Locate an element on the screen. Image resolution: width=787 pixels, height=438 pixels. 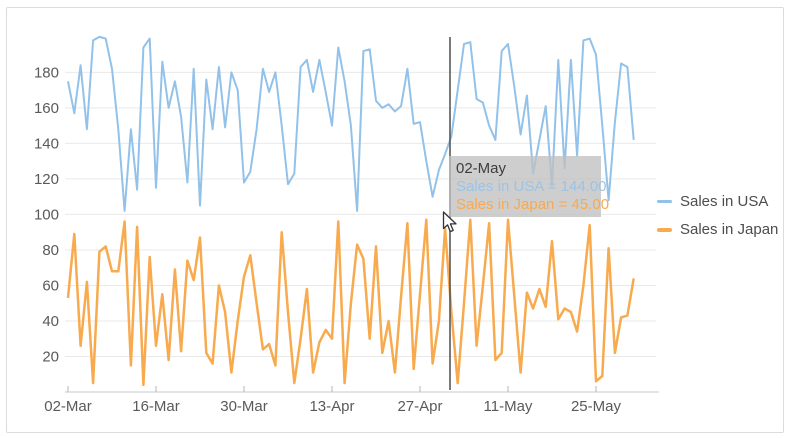
y-axis-label: 160 is located at coordinates (46, 108).